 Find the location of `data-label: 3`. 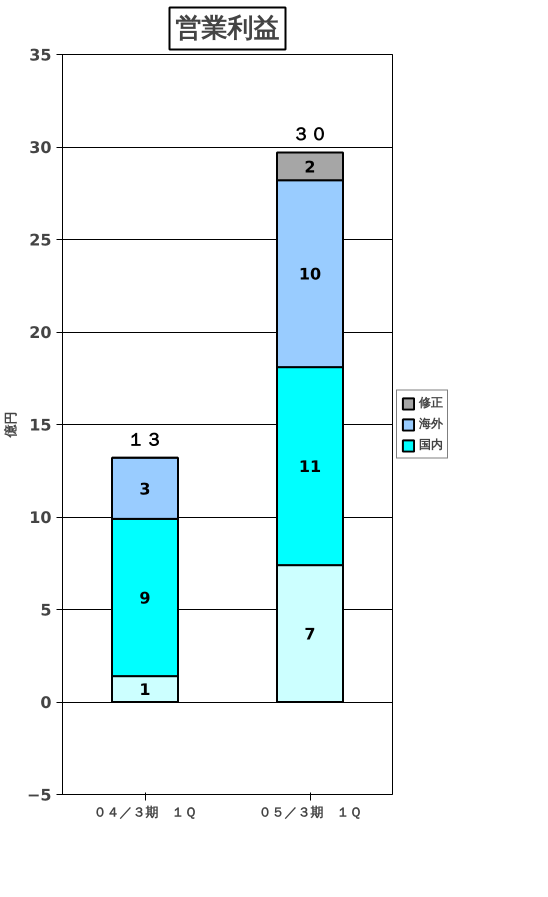

data-label: 3 is located at coordinates (145, 488).